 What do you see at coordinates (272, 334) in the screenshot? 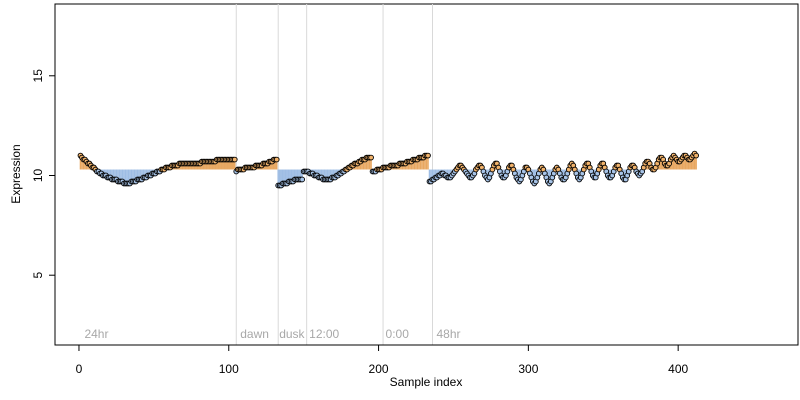
I see `annotation-group: 24hr dawn dusk 12:00 0:00 48hr` at bounding box center [272, 334].